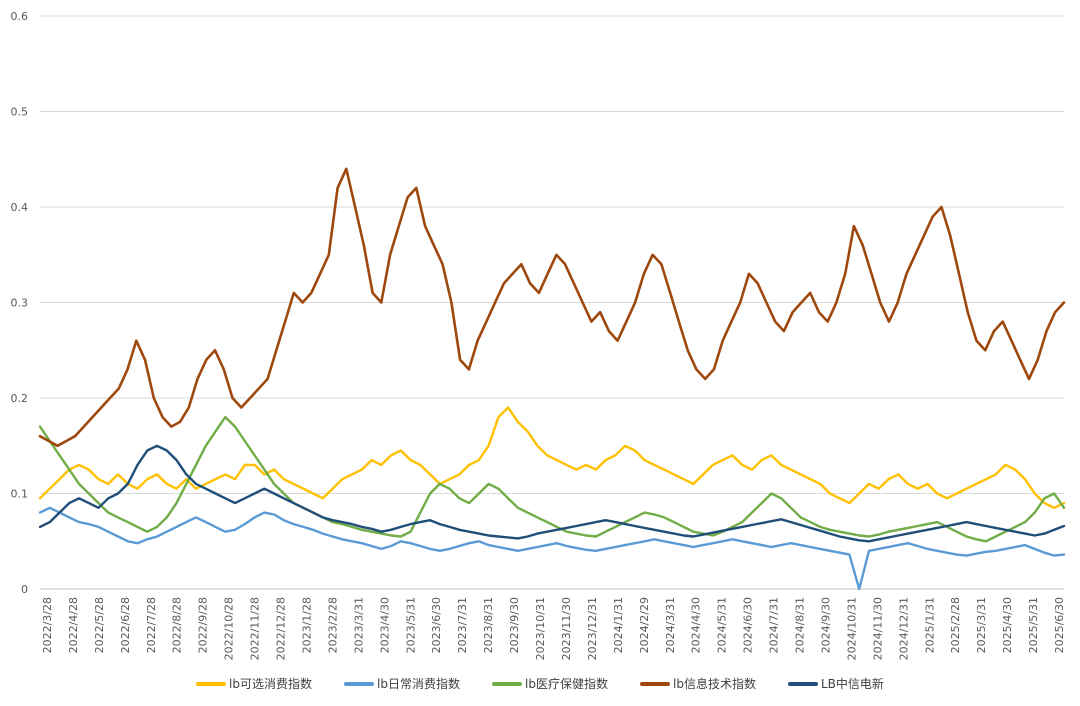 This screenshot has height=706, width=1080. I want to click on x-tick-label: 2024/9/30, so click(825, 625).